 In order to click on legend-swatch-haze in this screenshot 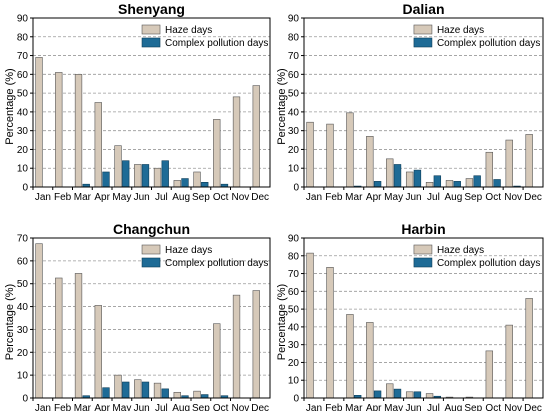, I will do `click(151, 249)`.